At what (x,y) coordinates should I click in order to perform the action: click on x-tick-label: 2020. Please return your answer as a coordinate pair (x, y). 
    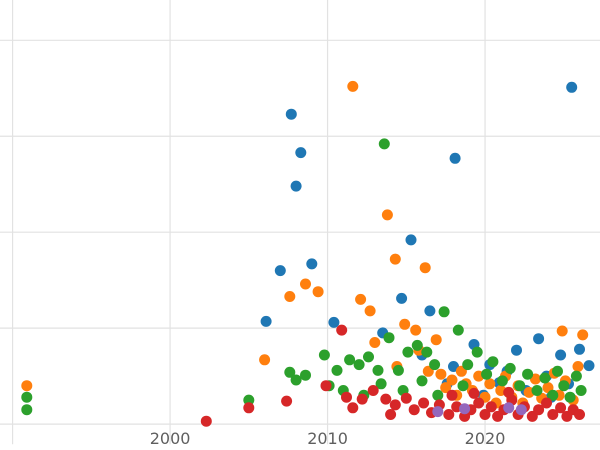
    Looking at the image, I should click on (485, 438).